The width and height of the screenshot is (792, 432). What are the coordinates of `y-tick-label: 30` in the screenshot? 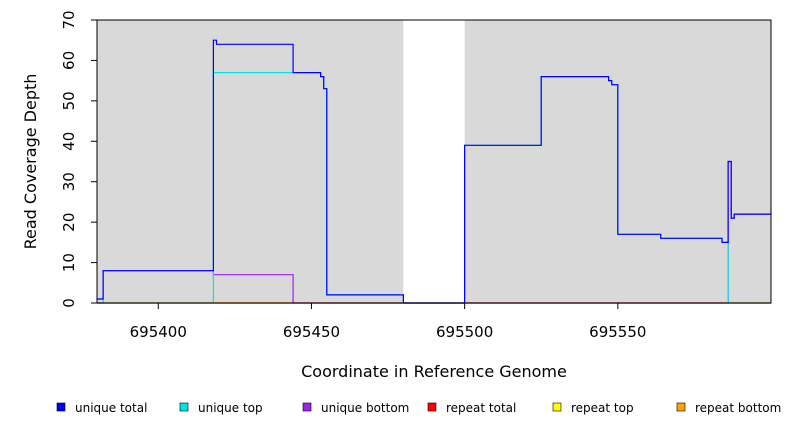 It's located at (69, 181).